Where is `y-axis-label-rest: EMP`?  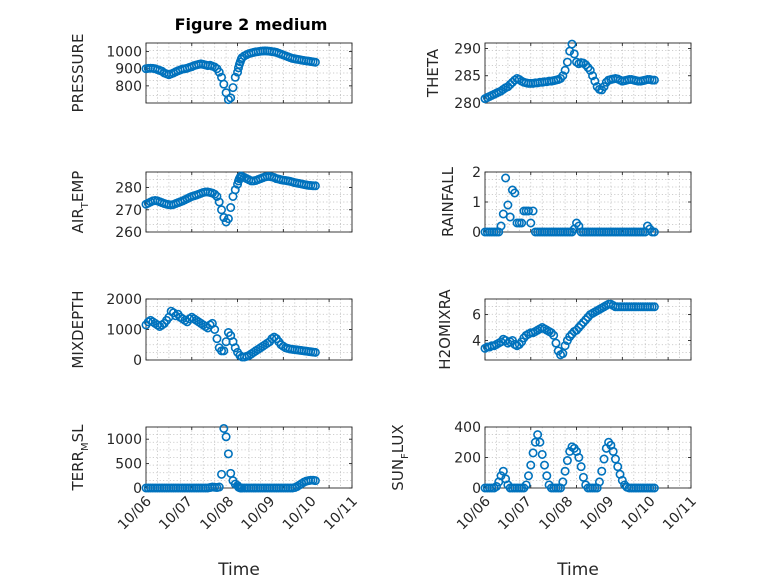 y-axis-label-rest: EMP is located at coordinates (78, 186).